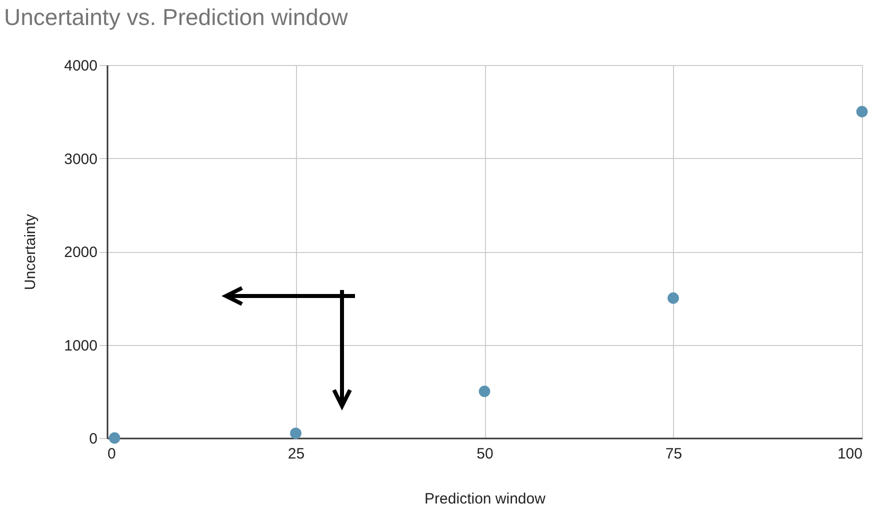  What do you see at coordinates (296, 454) in the screenshot?
I see `x-tick-label: 25` at bounding box center [296, 454].